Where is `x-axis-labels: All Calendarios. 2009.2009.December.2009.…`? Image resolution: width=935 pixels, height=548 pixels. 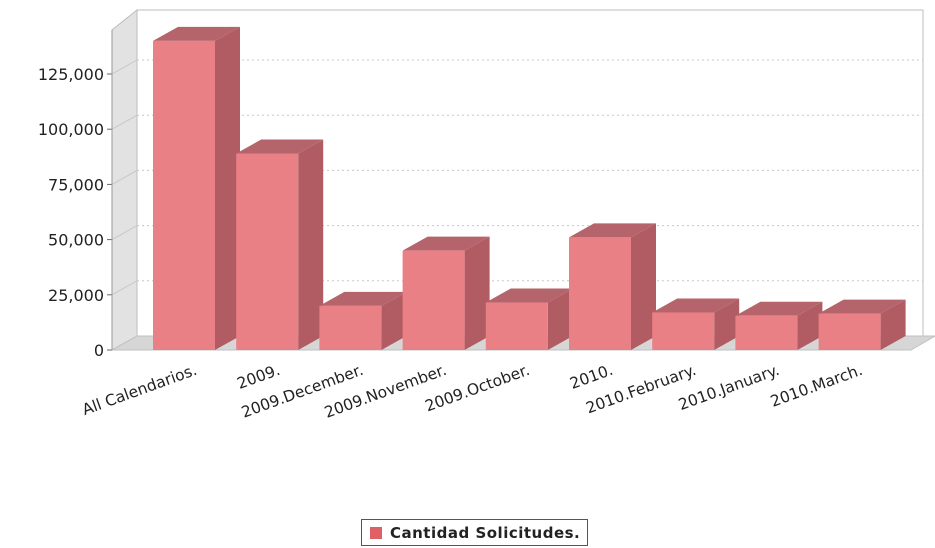 x-axis-labels: All Calendarios. 2009.2009.December.2009.… is located at coordinates (472, 391).